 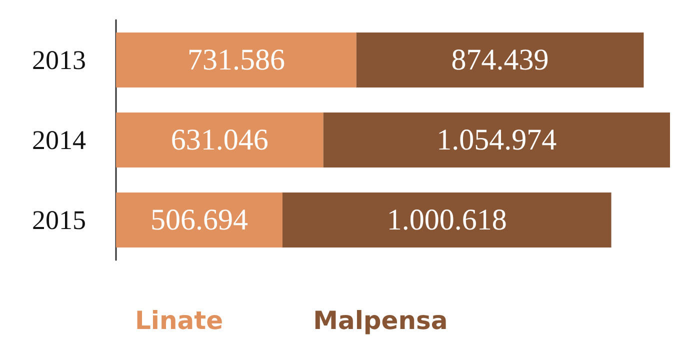 What do you see at coordinates (380, 320) in the screenshot?
I see `text: Malpensa` at bounding box center [380, 320].